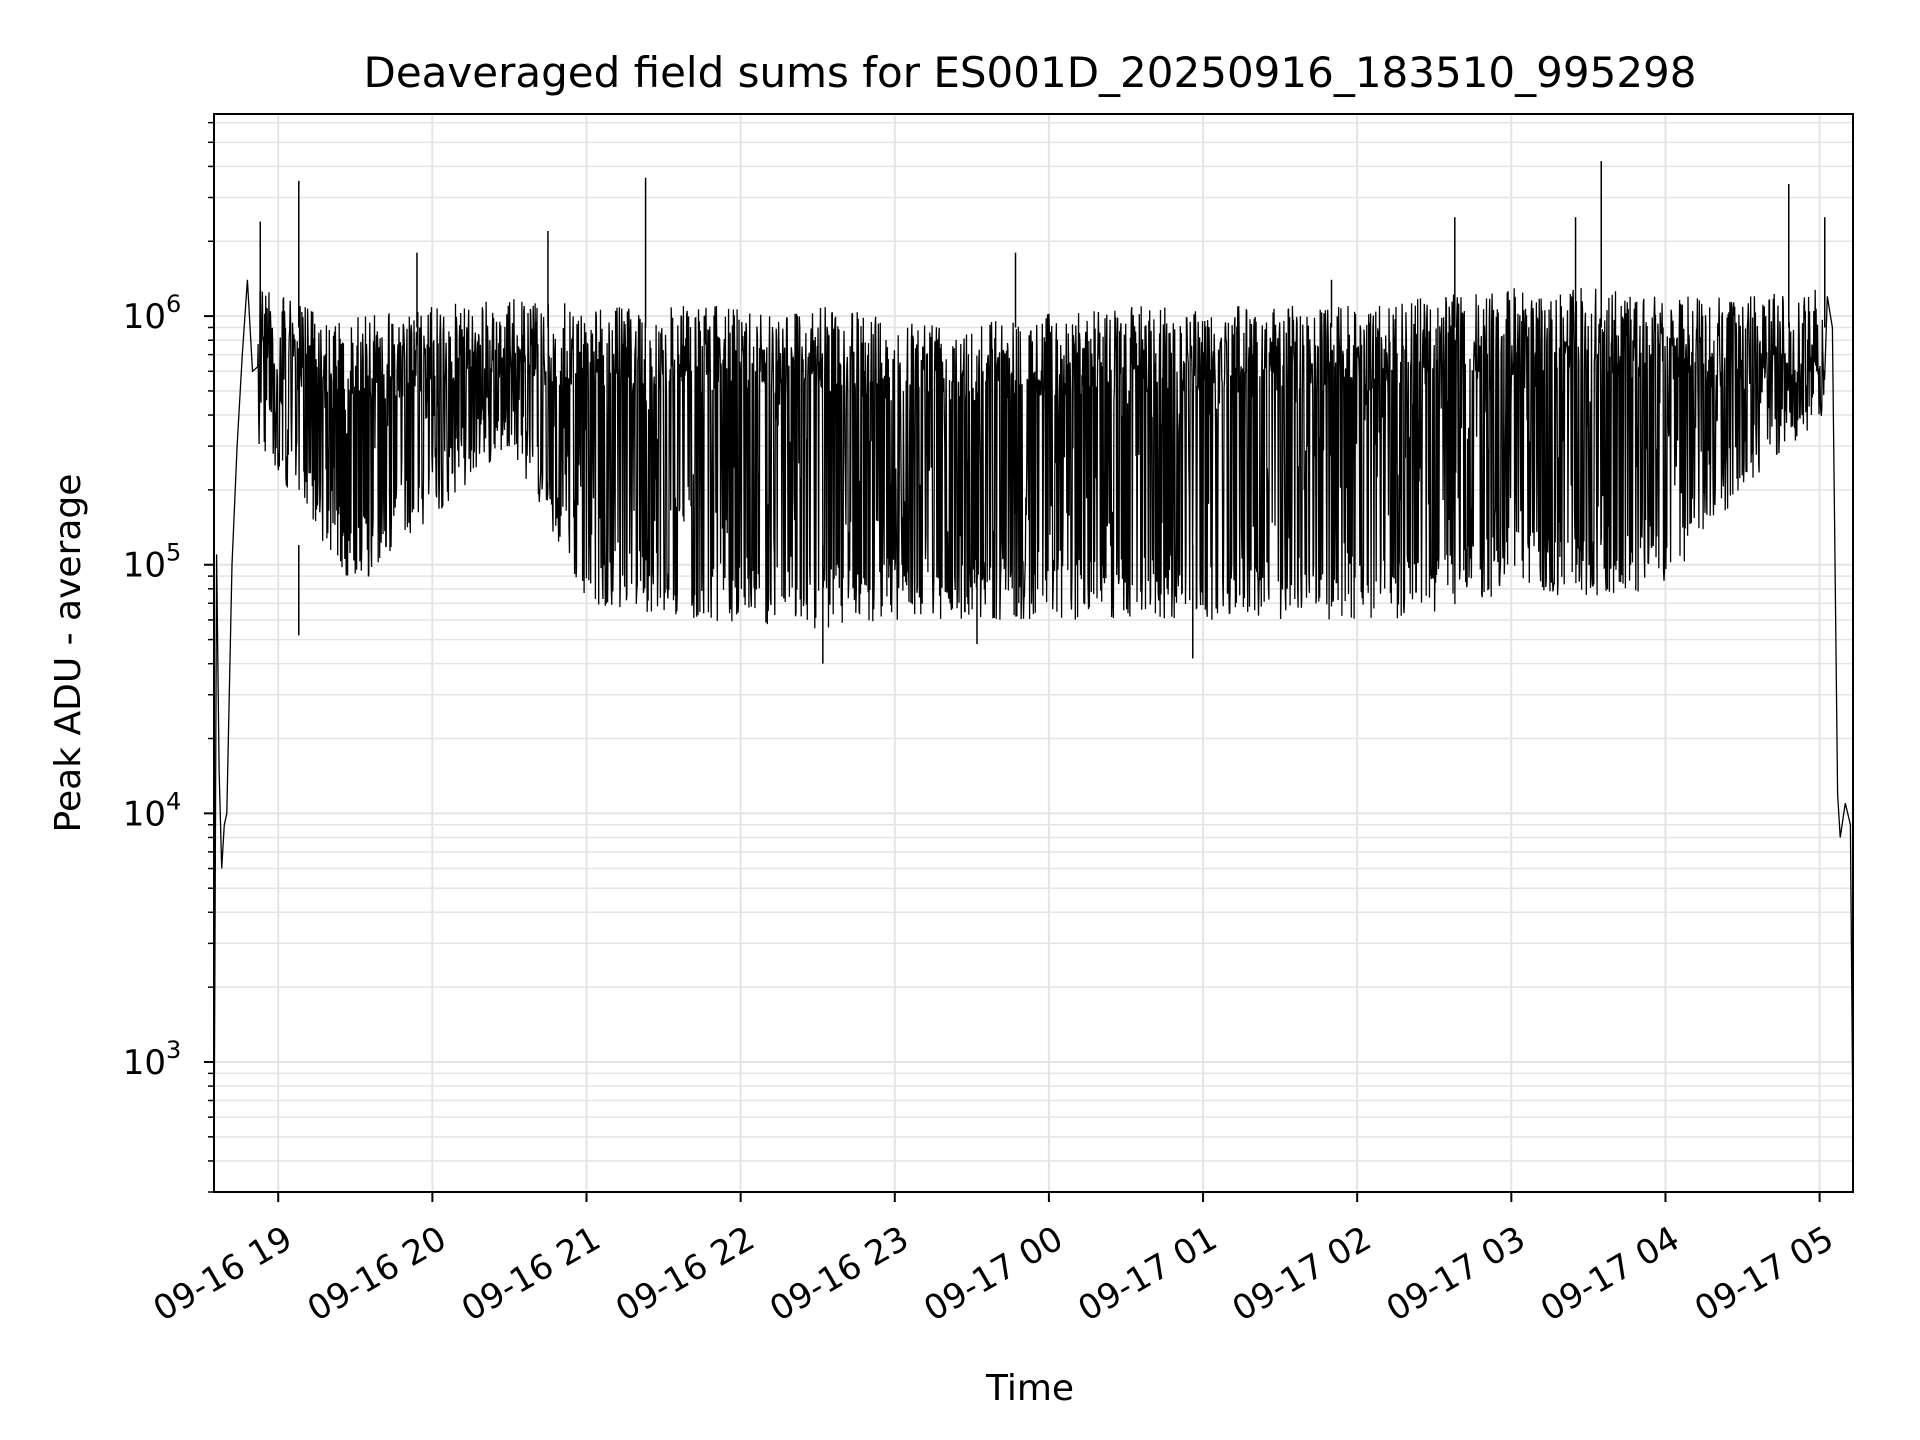  Describe the element at coordinates (152, 810) in the screenshot. I see `y-tick-label: 10⁴` at that location.